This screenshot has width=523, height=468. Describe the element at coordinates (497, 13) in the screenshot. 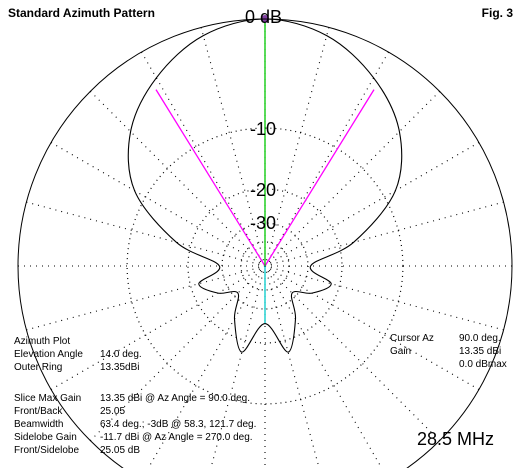

I see `figure-number: Fig. 3` at that location.